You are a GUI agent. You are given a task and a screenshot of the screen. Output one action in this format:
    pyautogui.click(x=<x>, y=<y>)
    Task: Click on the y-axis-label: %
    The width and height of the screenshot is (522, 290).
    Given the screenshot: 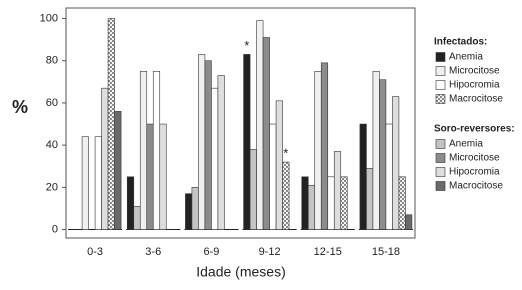 What is the action you would take?
    pyautogui.click(x=20, y=107)
    